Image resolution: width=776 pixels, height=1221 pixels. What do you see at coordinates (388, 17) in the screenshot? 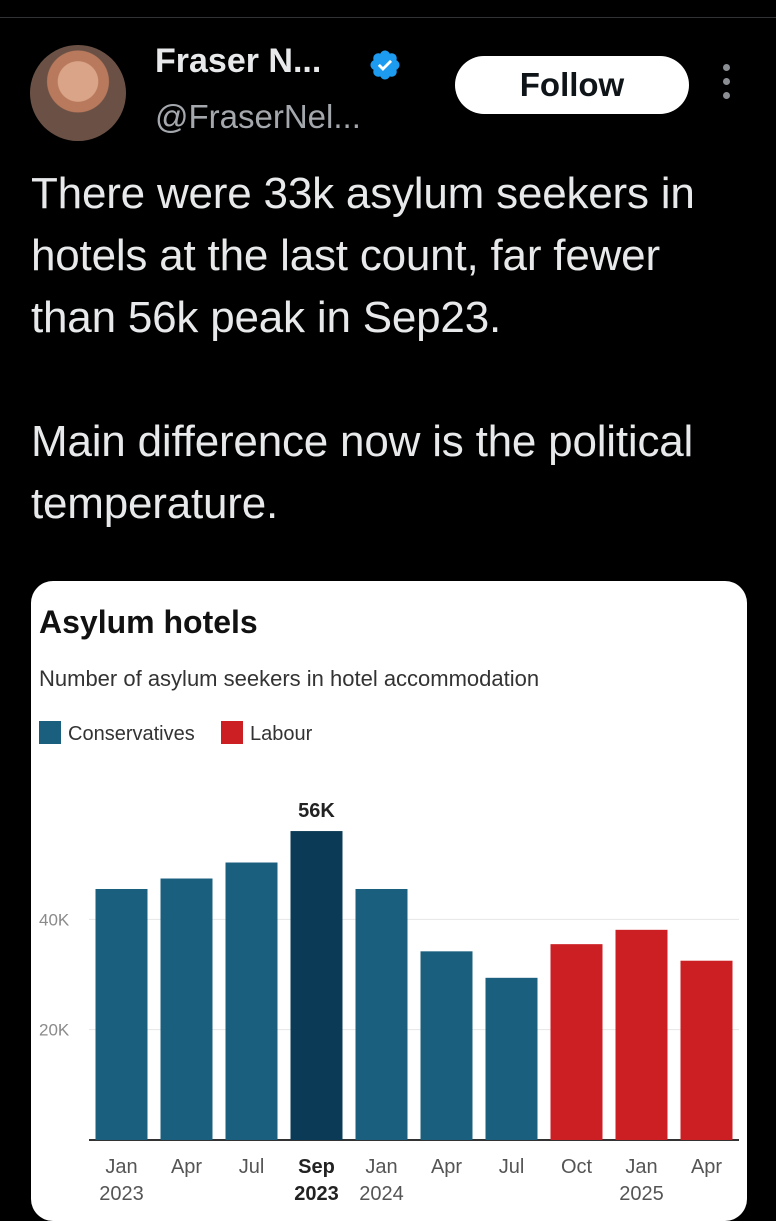
I see `top-divider` at bounding box center [388, 17].